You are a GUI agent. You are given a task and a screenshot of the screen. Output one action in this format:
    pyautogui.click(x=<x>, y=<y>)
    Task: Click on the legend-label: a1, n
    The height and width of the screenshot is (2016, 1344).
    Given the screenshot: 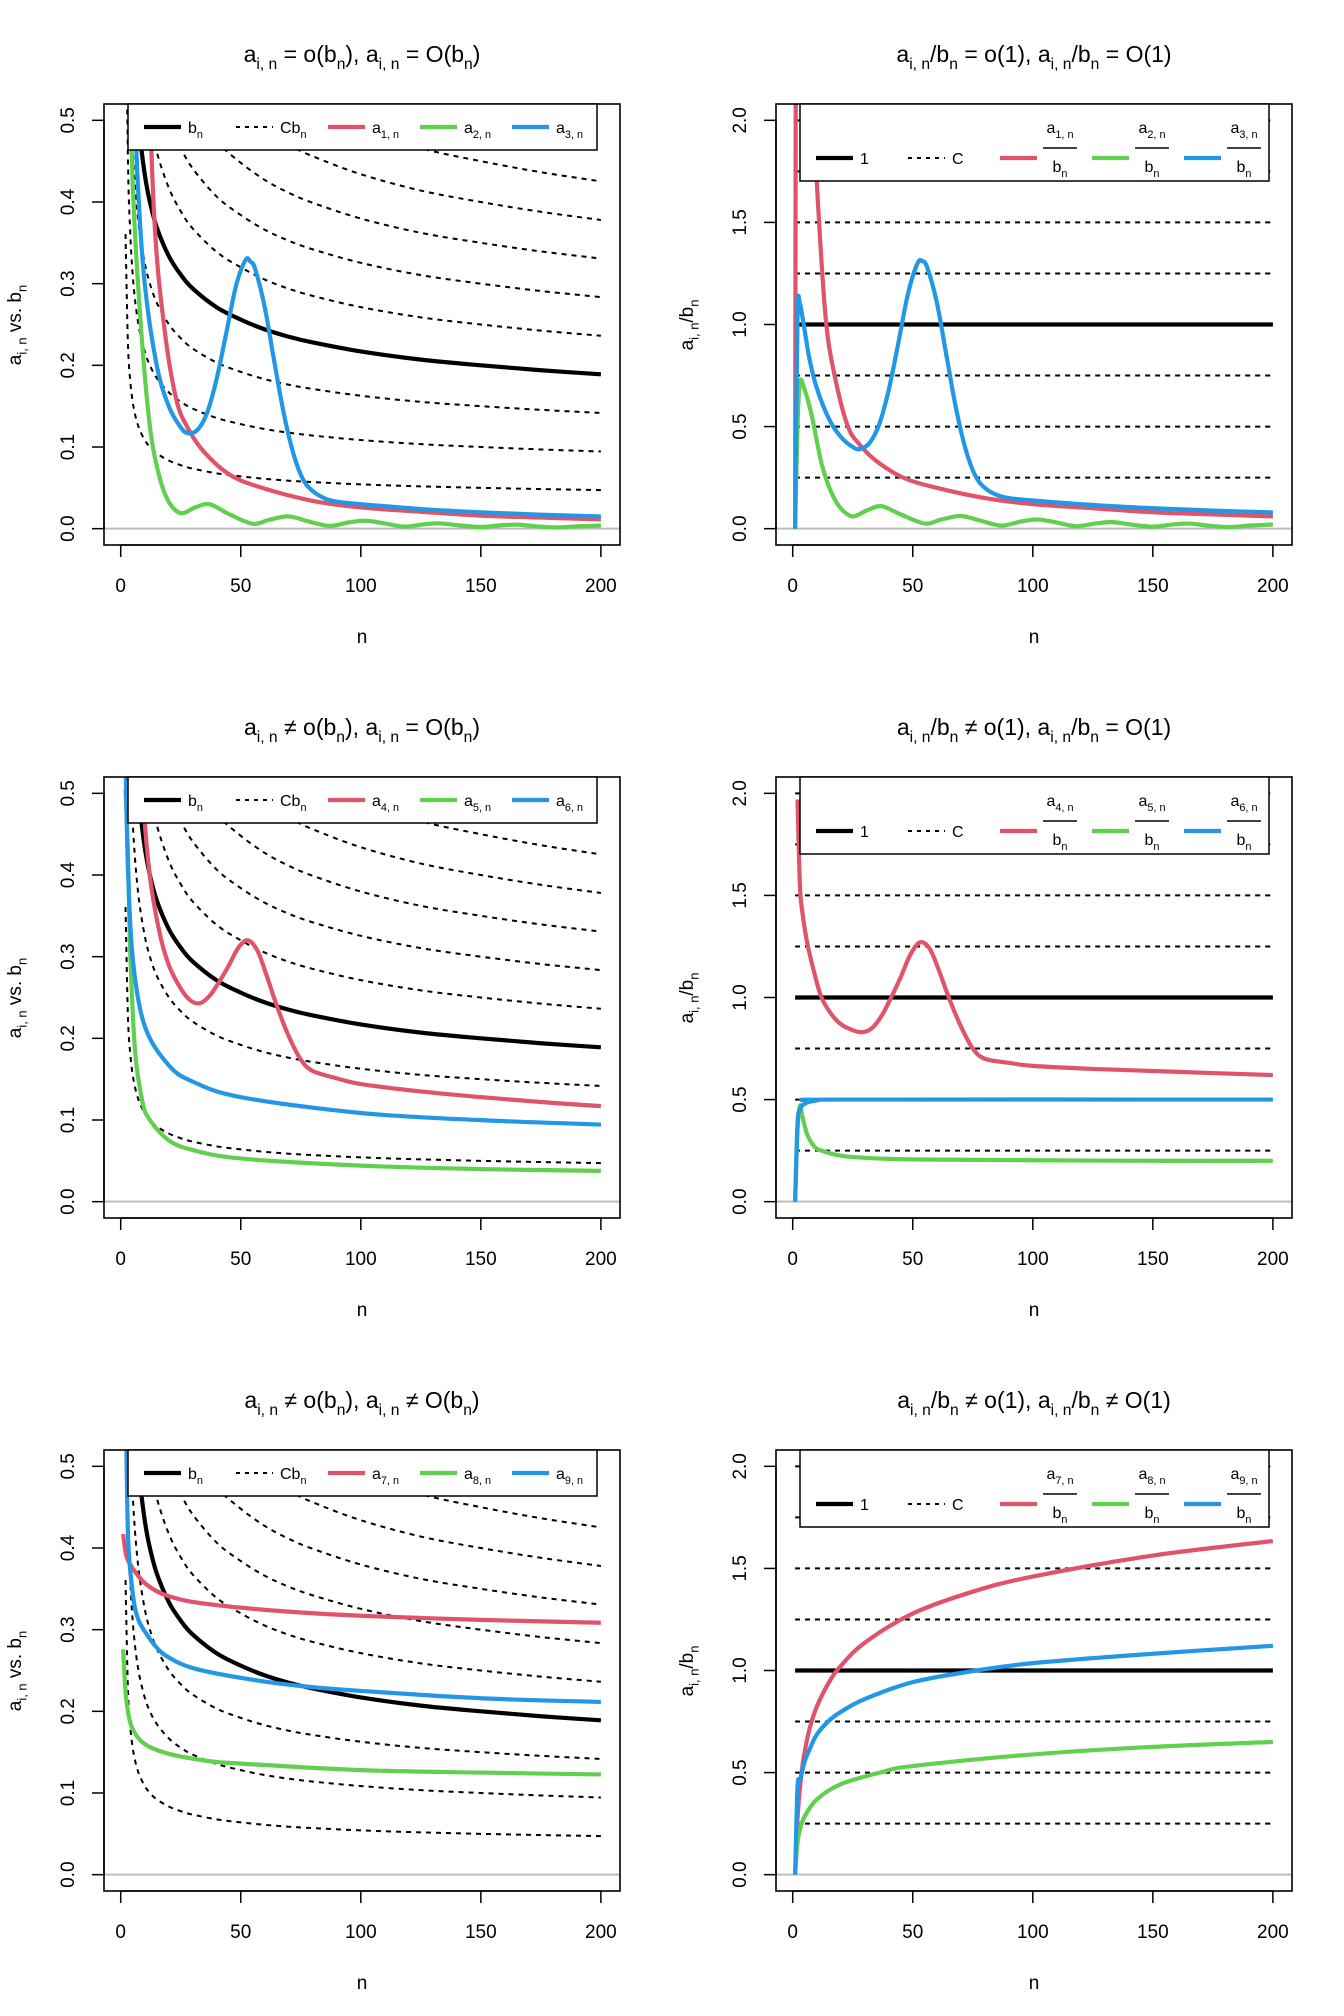 What is the action you would take?
    pyautogui.click(x=385, y=130)
    